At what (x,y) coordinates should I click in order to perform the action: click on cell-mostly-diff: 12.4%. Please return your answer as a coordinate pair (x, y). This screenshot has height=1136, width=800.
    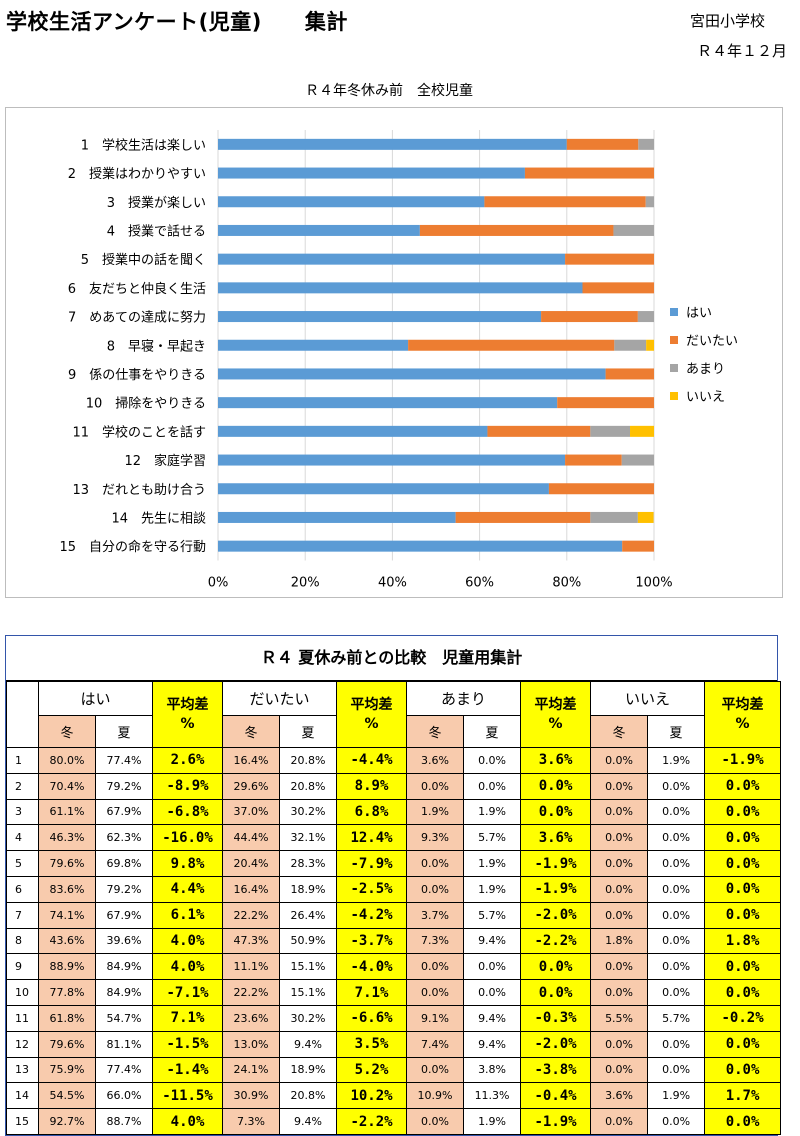
    Looking at the image, I should click on (372, 838).